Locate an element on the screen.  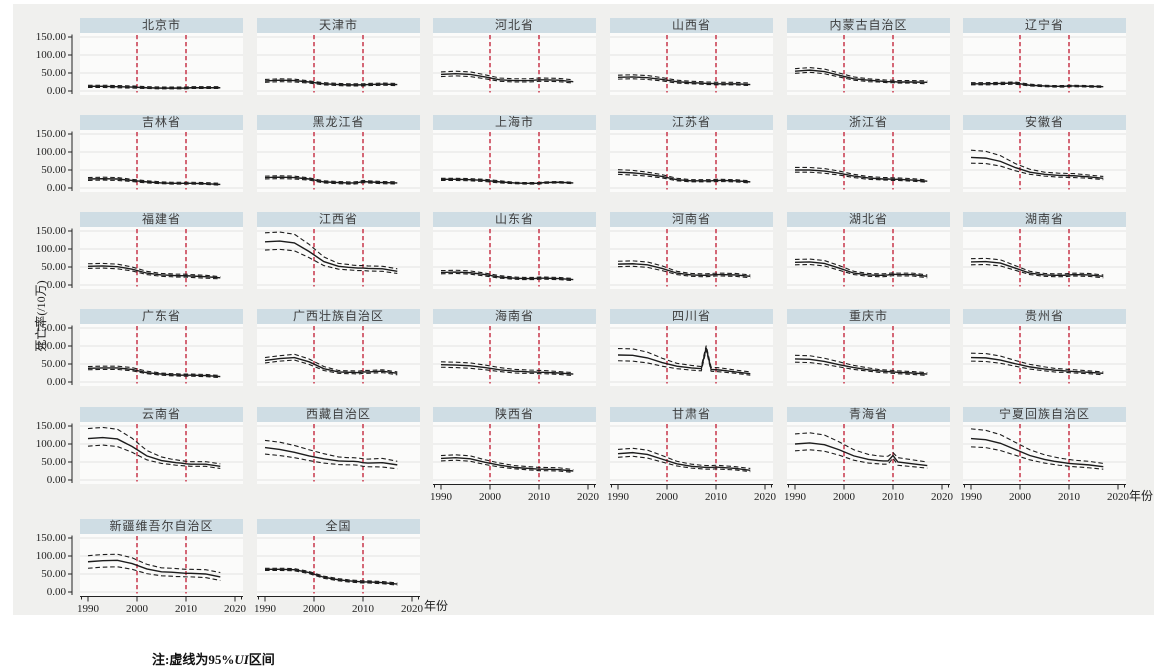
panel-header-27: 陕西省 is located at coordinates (514, 414).